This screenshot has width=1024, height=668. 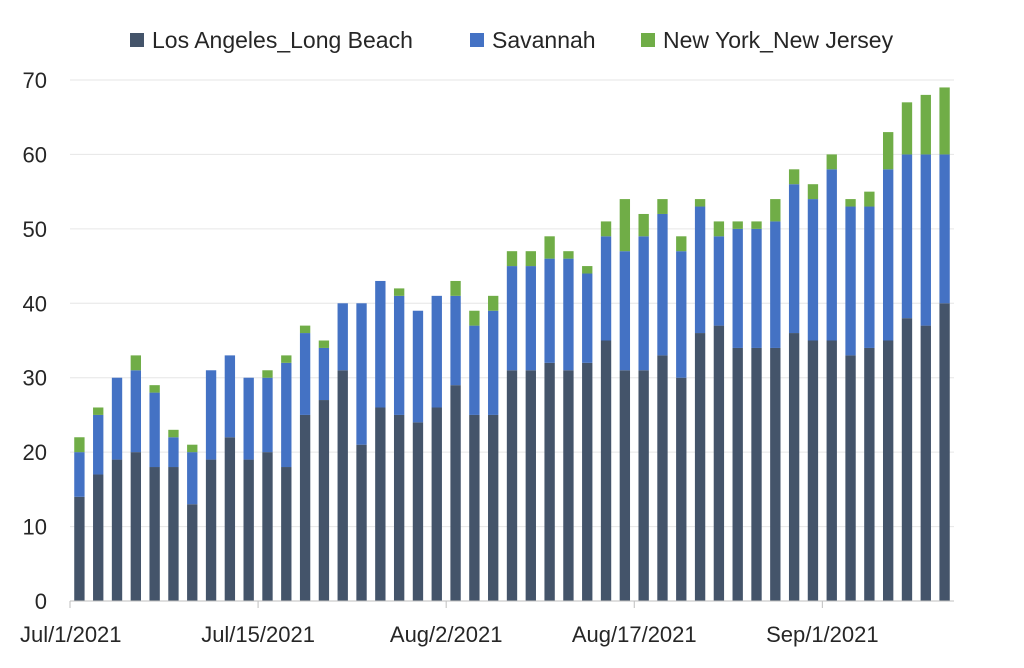 I want to click on y-tick-label: 70, so click(x=35, y=80).